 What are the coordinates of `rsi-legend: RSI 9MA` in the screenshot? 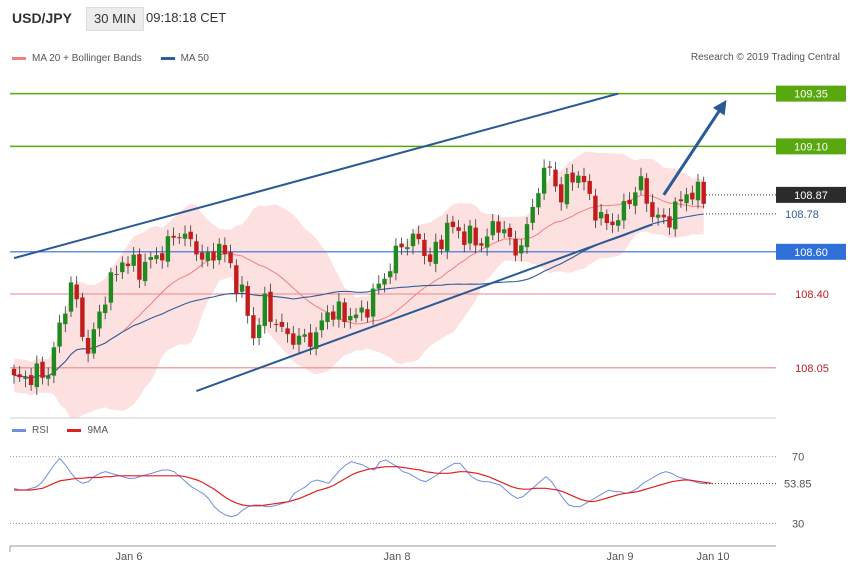 It's located at (68, 430).